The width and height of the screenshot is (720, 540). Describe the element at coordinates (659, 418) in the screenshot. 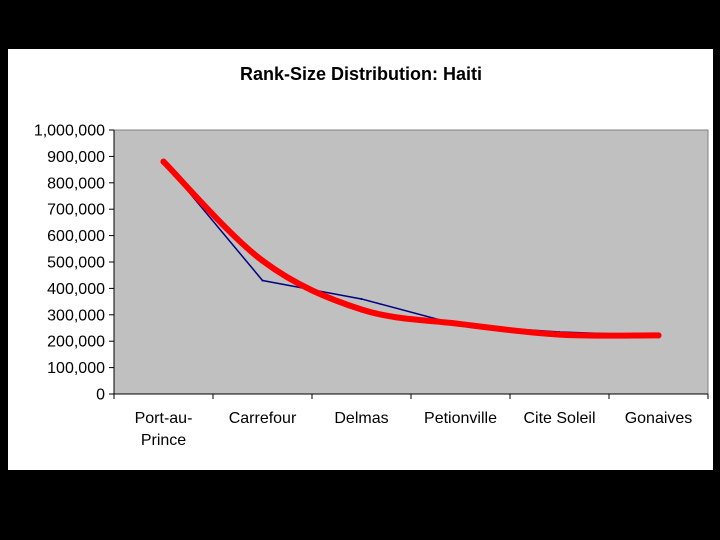

I see `x-tick-label: Gonaives` at that location.